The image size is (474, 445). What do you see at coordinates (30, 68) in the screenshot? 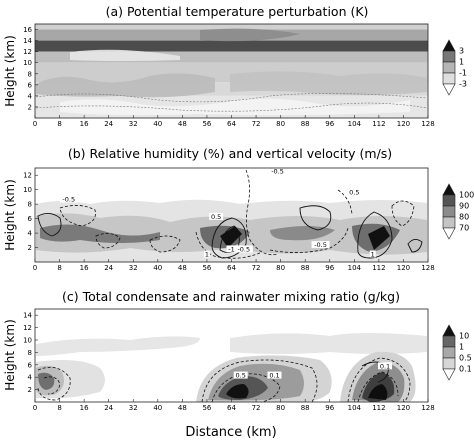
I see `panel-a-yticks: 2 4 6 8 10 12 14 16` at bounding box center [30, 68].